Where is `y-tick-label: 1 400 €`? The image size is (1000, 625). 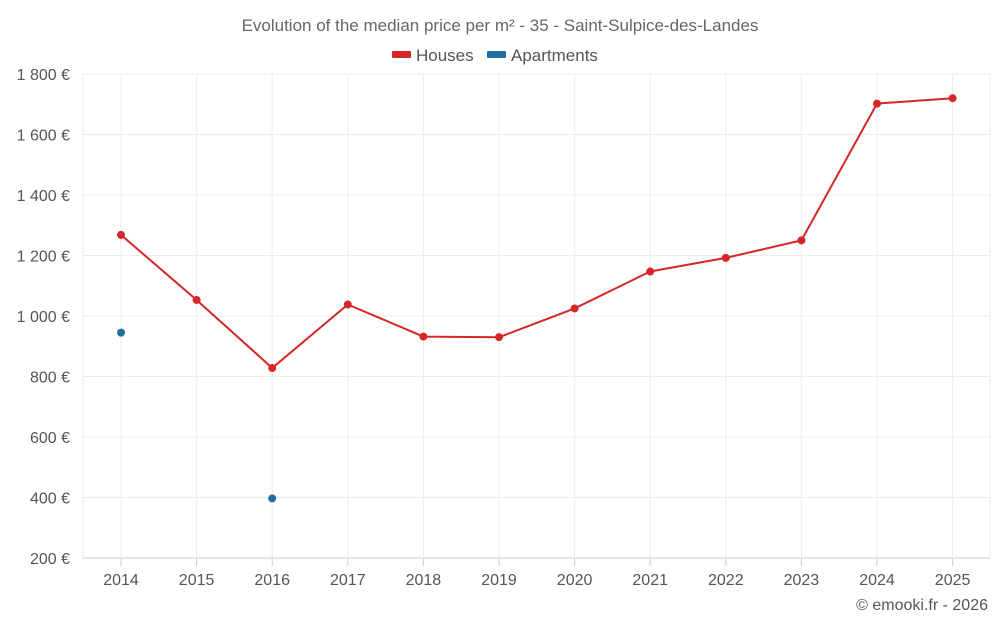 y-tick-label: 1 400 € is located at coordinates (43, 196).